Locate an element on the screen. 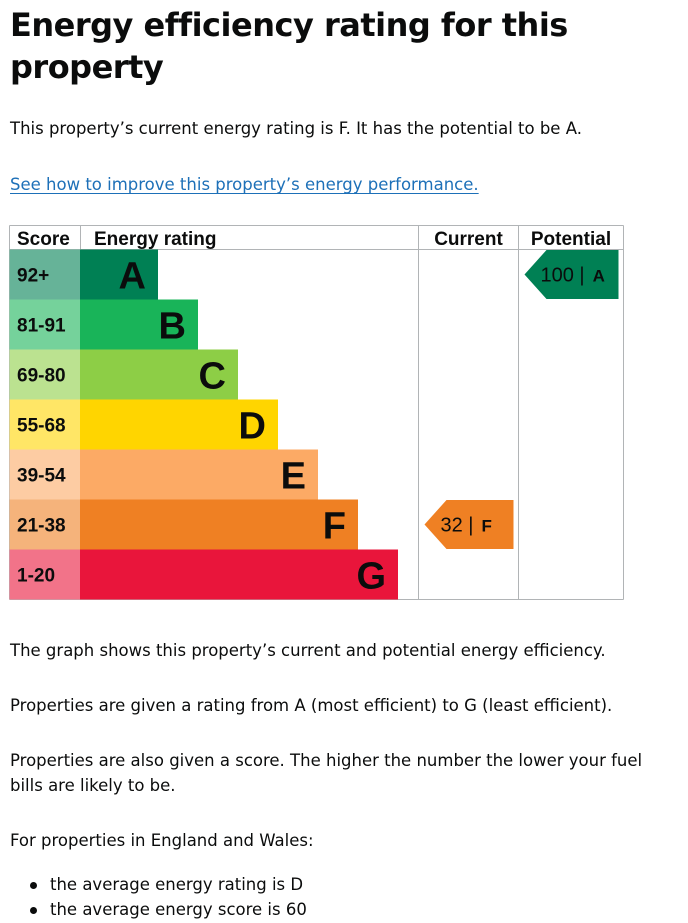  band-d: 55-68 D is located at coordinates (143, 424).